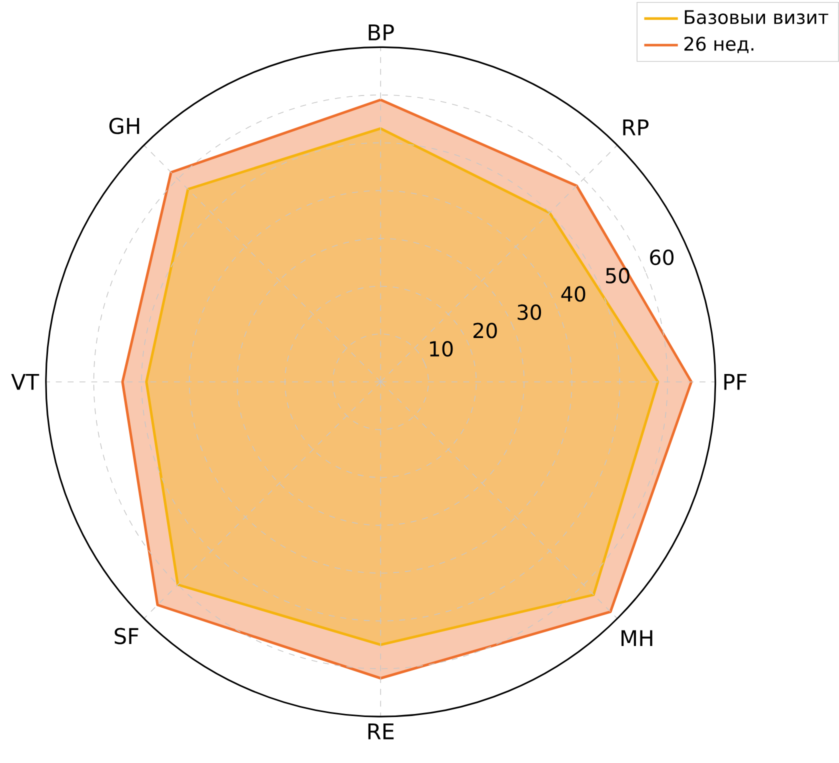 The width and height of the screenshot is (839, 763). I want to click on spoke-label: PF, so click(735, 382).